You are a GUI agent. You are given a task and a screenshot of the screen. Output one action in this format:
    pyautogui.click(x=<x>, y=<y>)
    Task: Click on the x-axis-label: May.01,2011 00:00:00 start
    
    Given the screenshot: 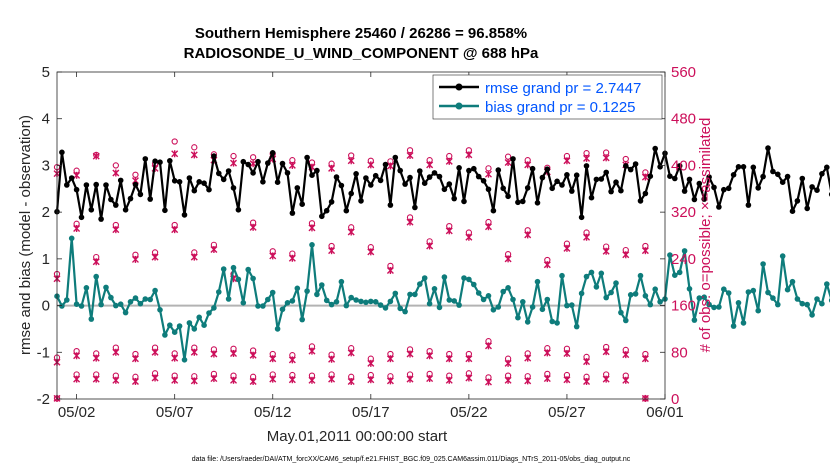 What is the action you would take?
    pyautogui.click(x=357, y=436)
    